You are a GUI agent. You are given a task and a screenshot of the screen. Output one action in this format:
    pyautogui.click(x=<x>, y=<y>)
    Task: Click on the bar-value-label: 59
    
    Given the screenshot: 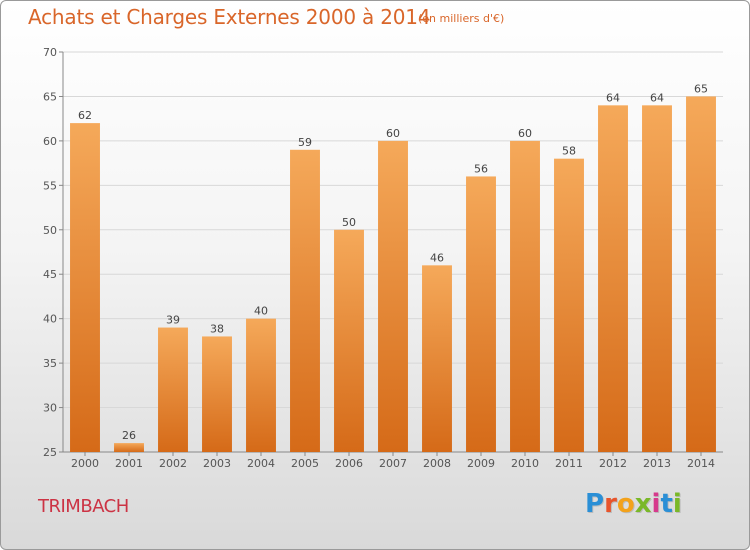 What is the action you would take?
    pyautogui.click(x=305, y=142)
    